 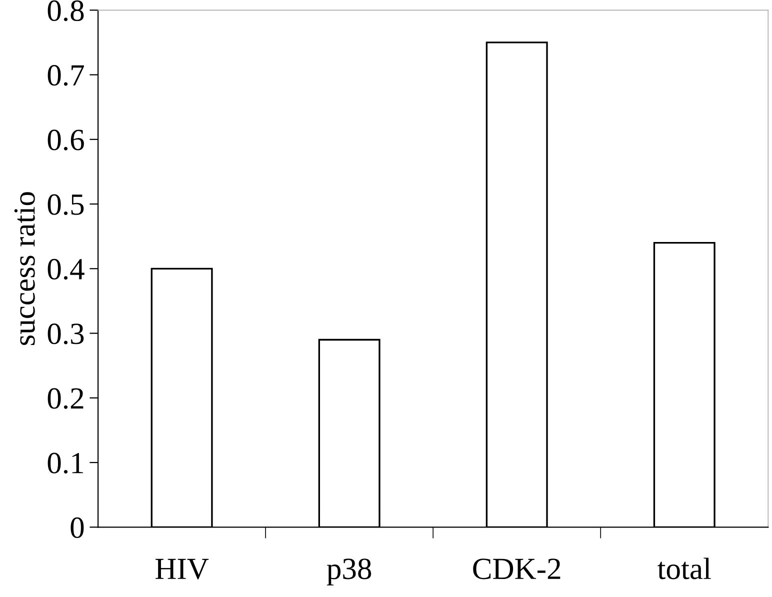 I want to click on y-tick-label: 0.3, so click(x=66, y=334).